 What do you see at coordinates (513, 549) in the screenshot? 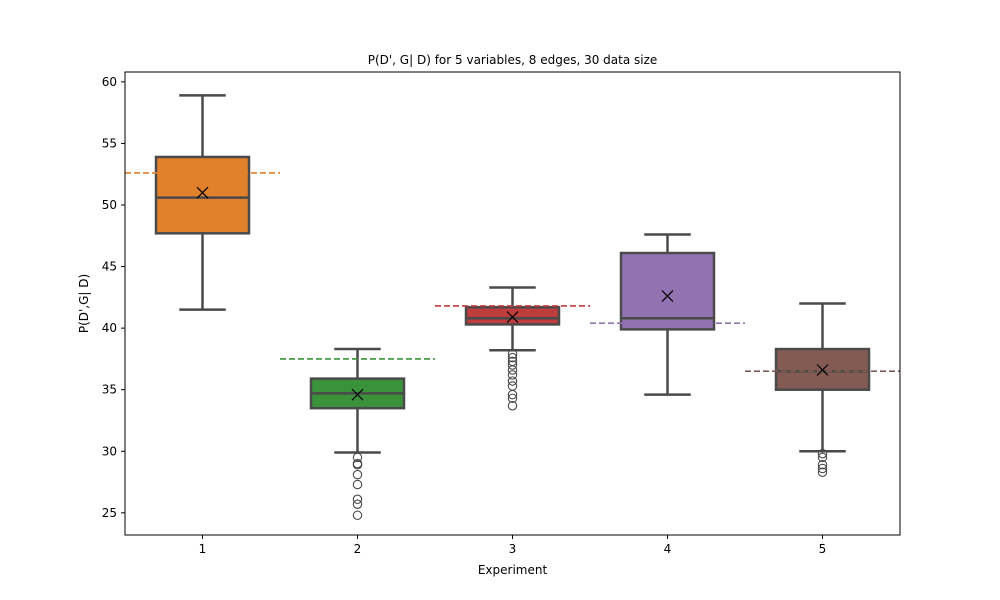
I see `x-tick-label: 3` at bounding box center [513, 549].